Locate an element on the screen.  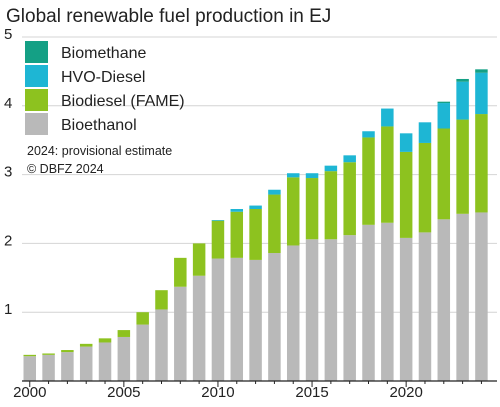
bar-biodiesel-fame-2001 is located at coordinates (48, 354).